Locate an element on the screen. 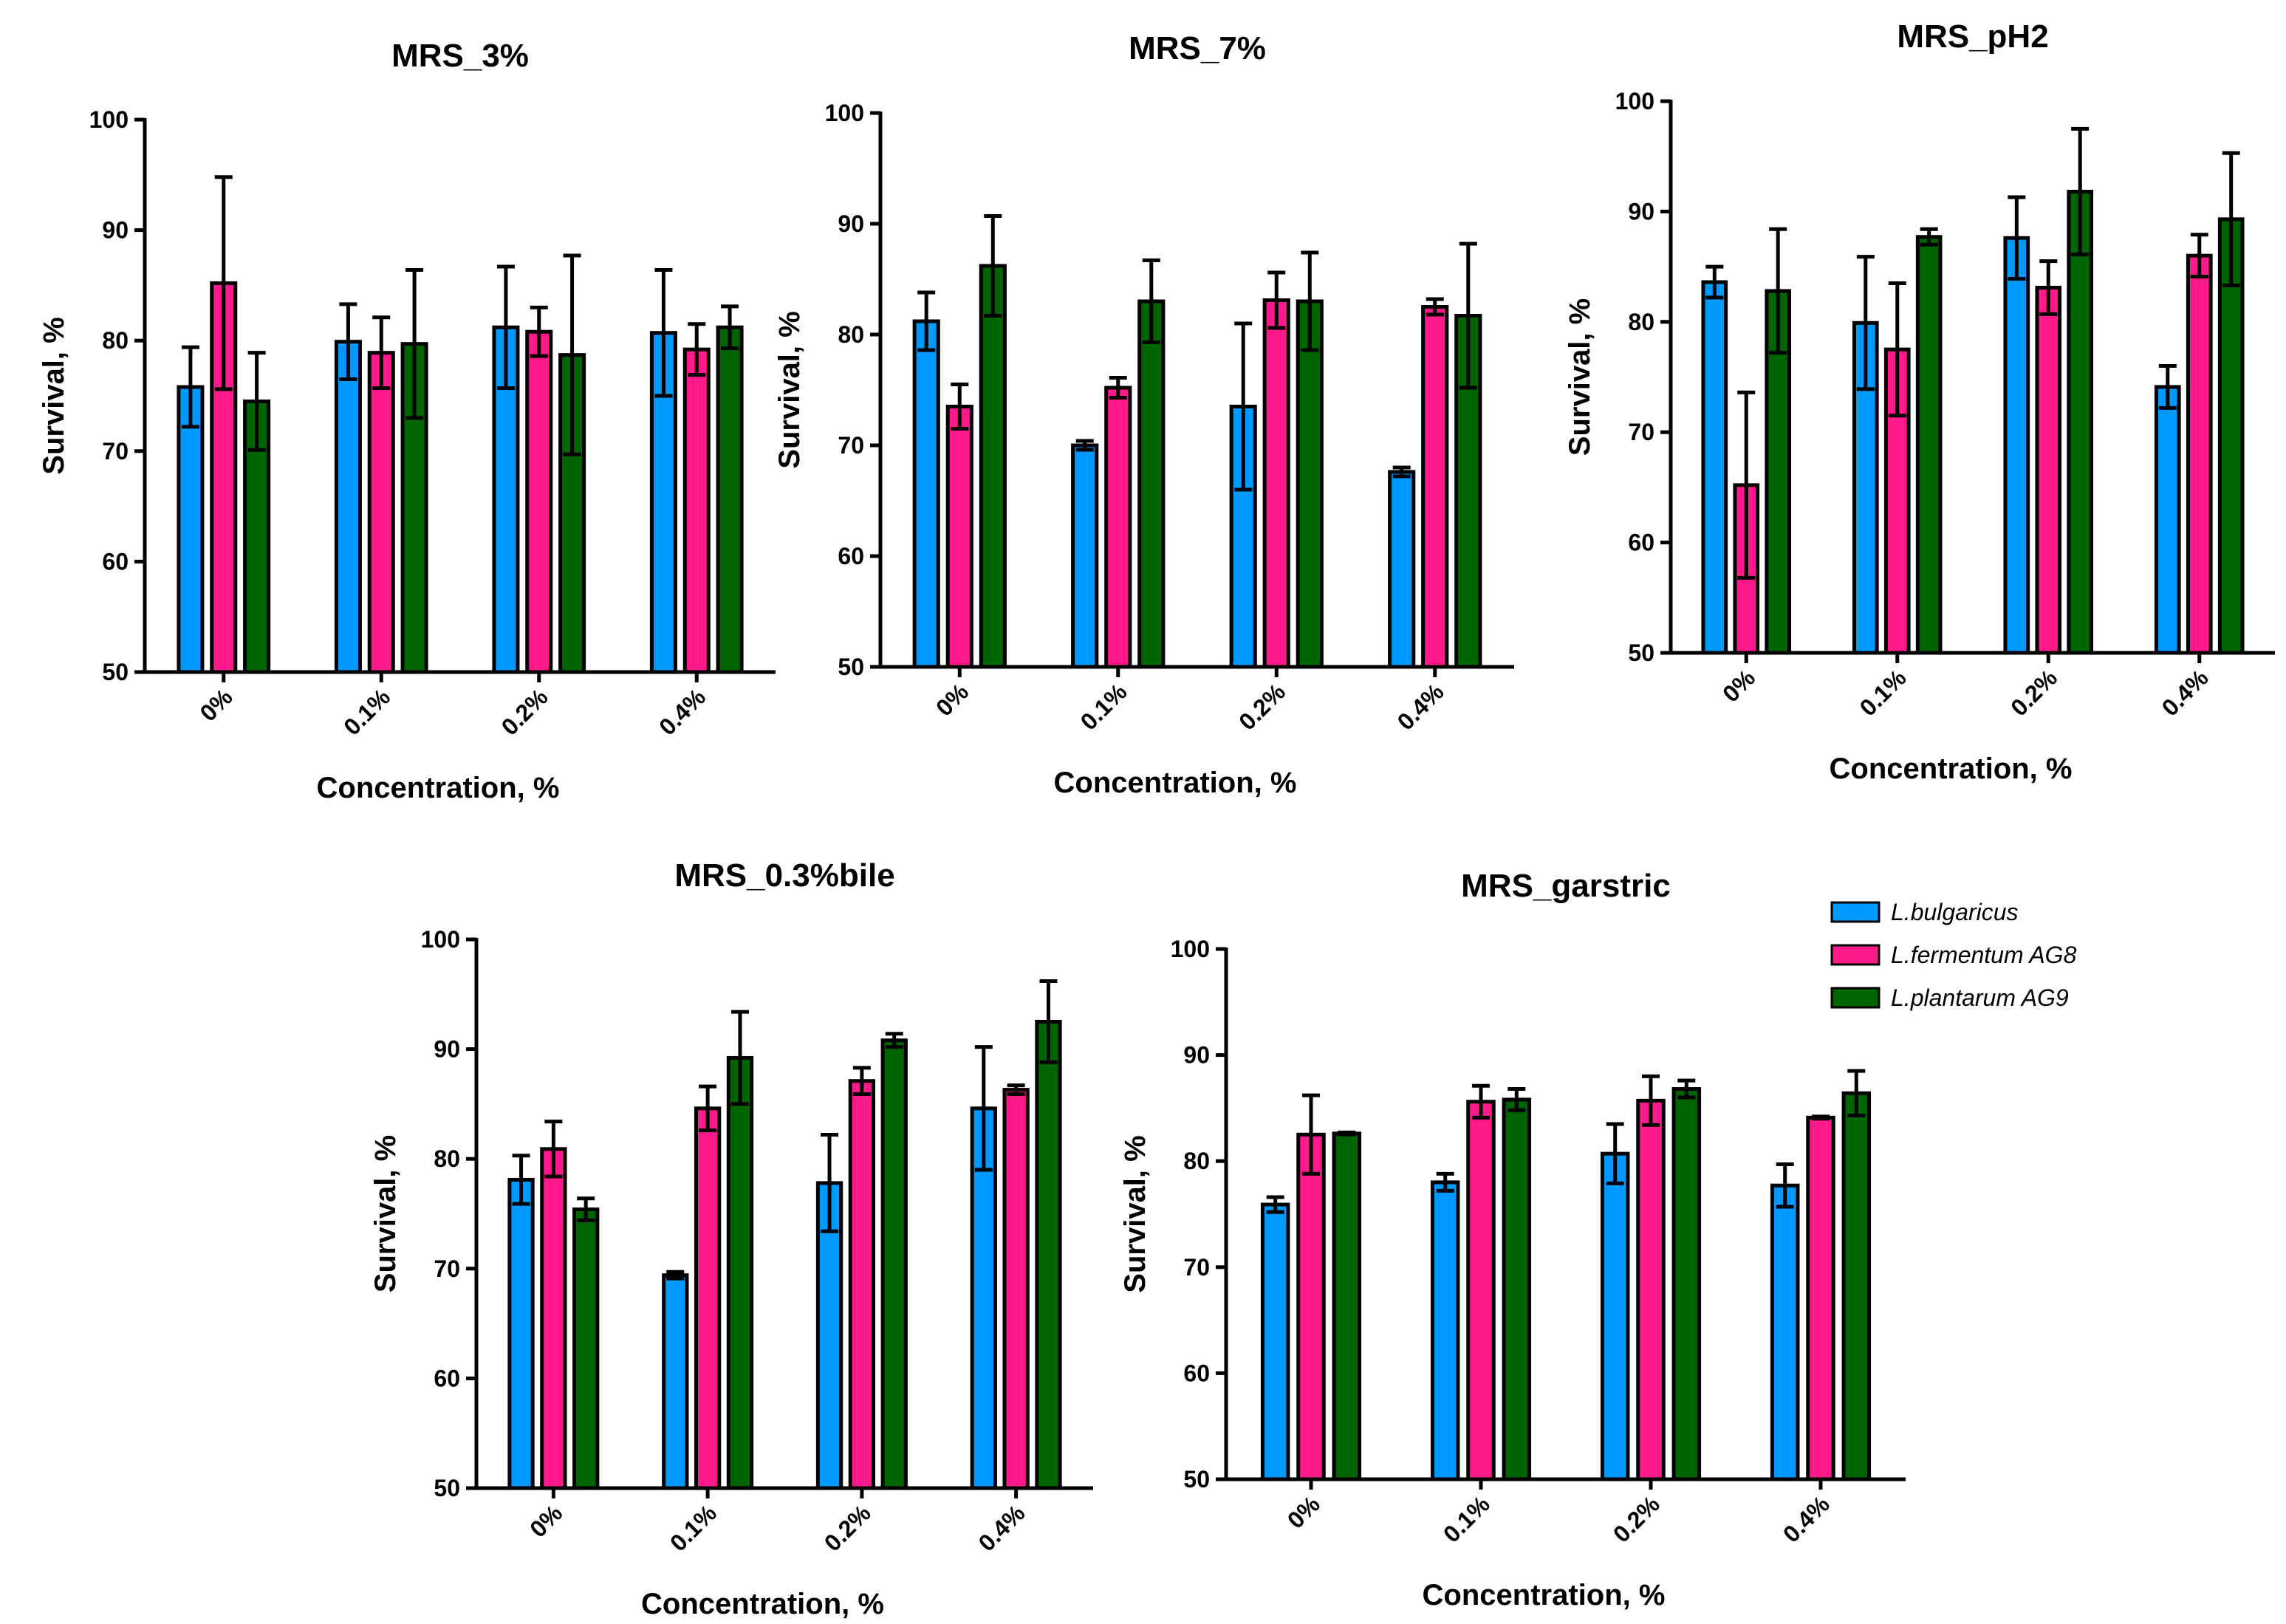 Image resolution: width=2286 pixels, height=1624 pixels. y-tick-label: 50 is located at coordinates (1641, 653).